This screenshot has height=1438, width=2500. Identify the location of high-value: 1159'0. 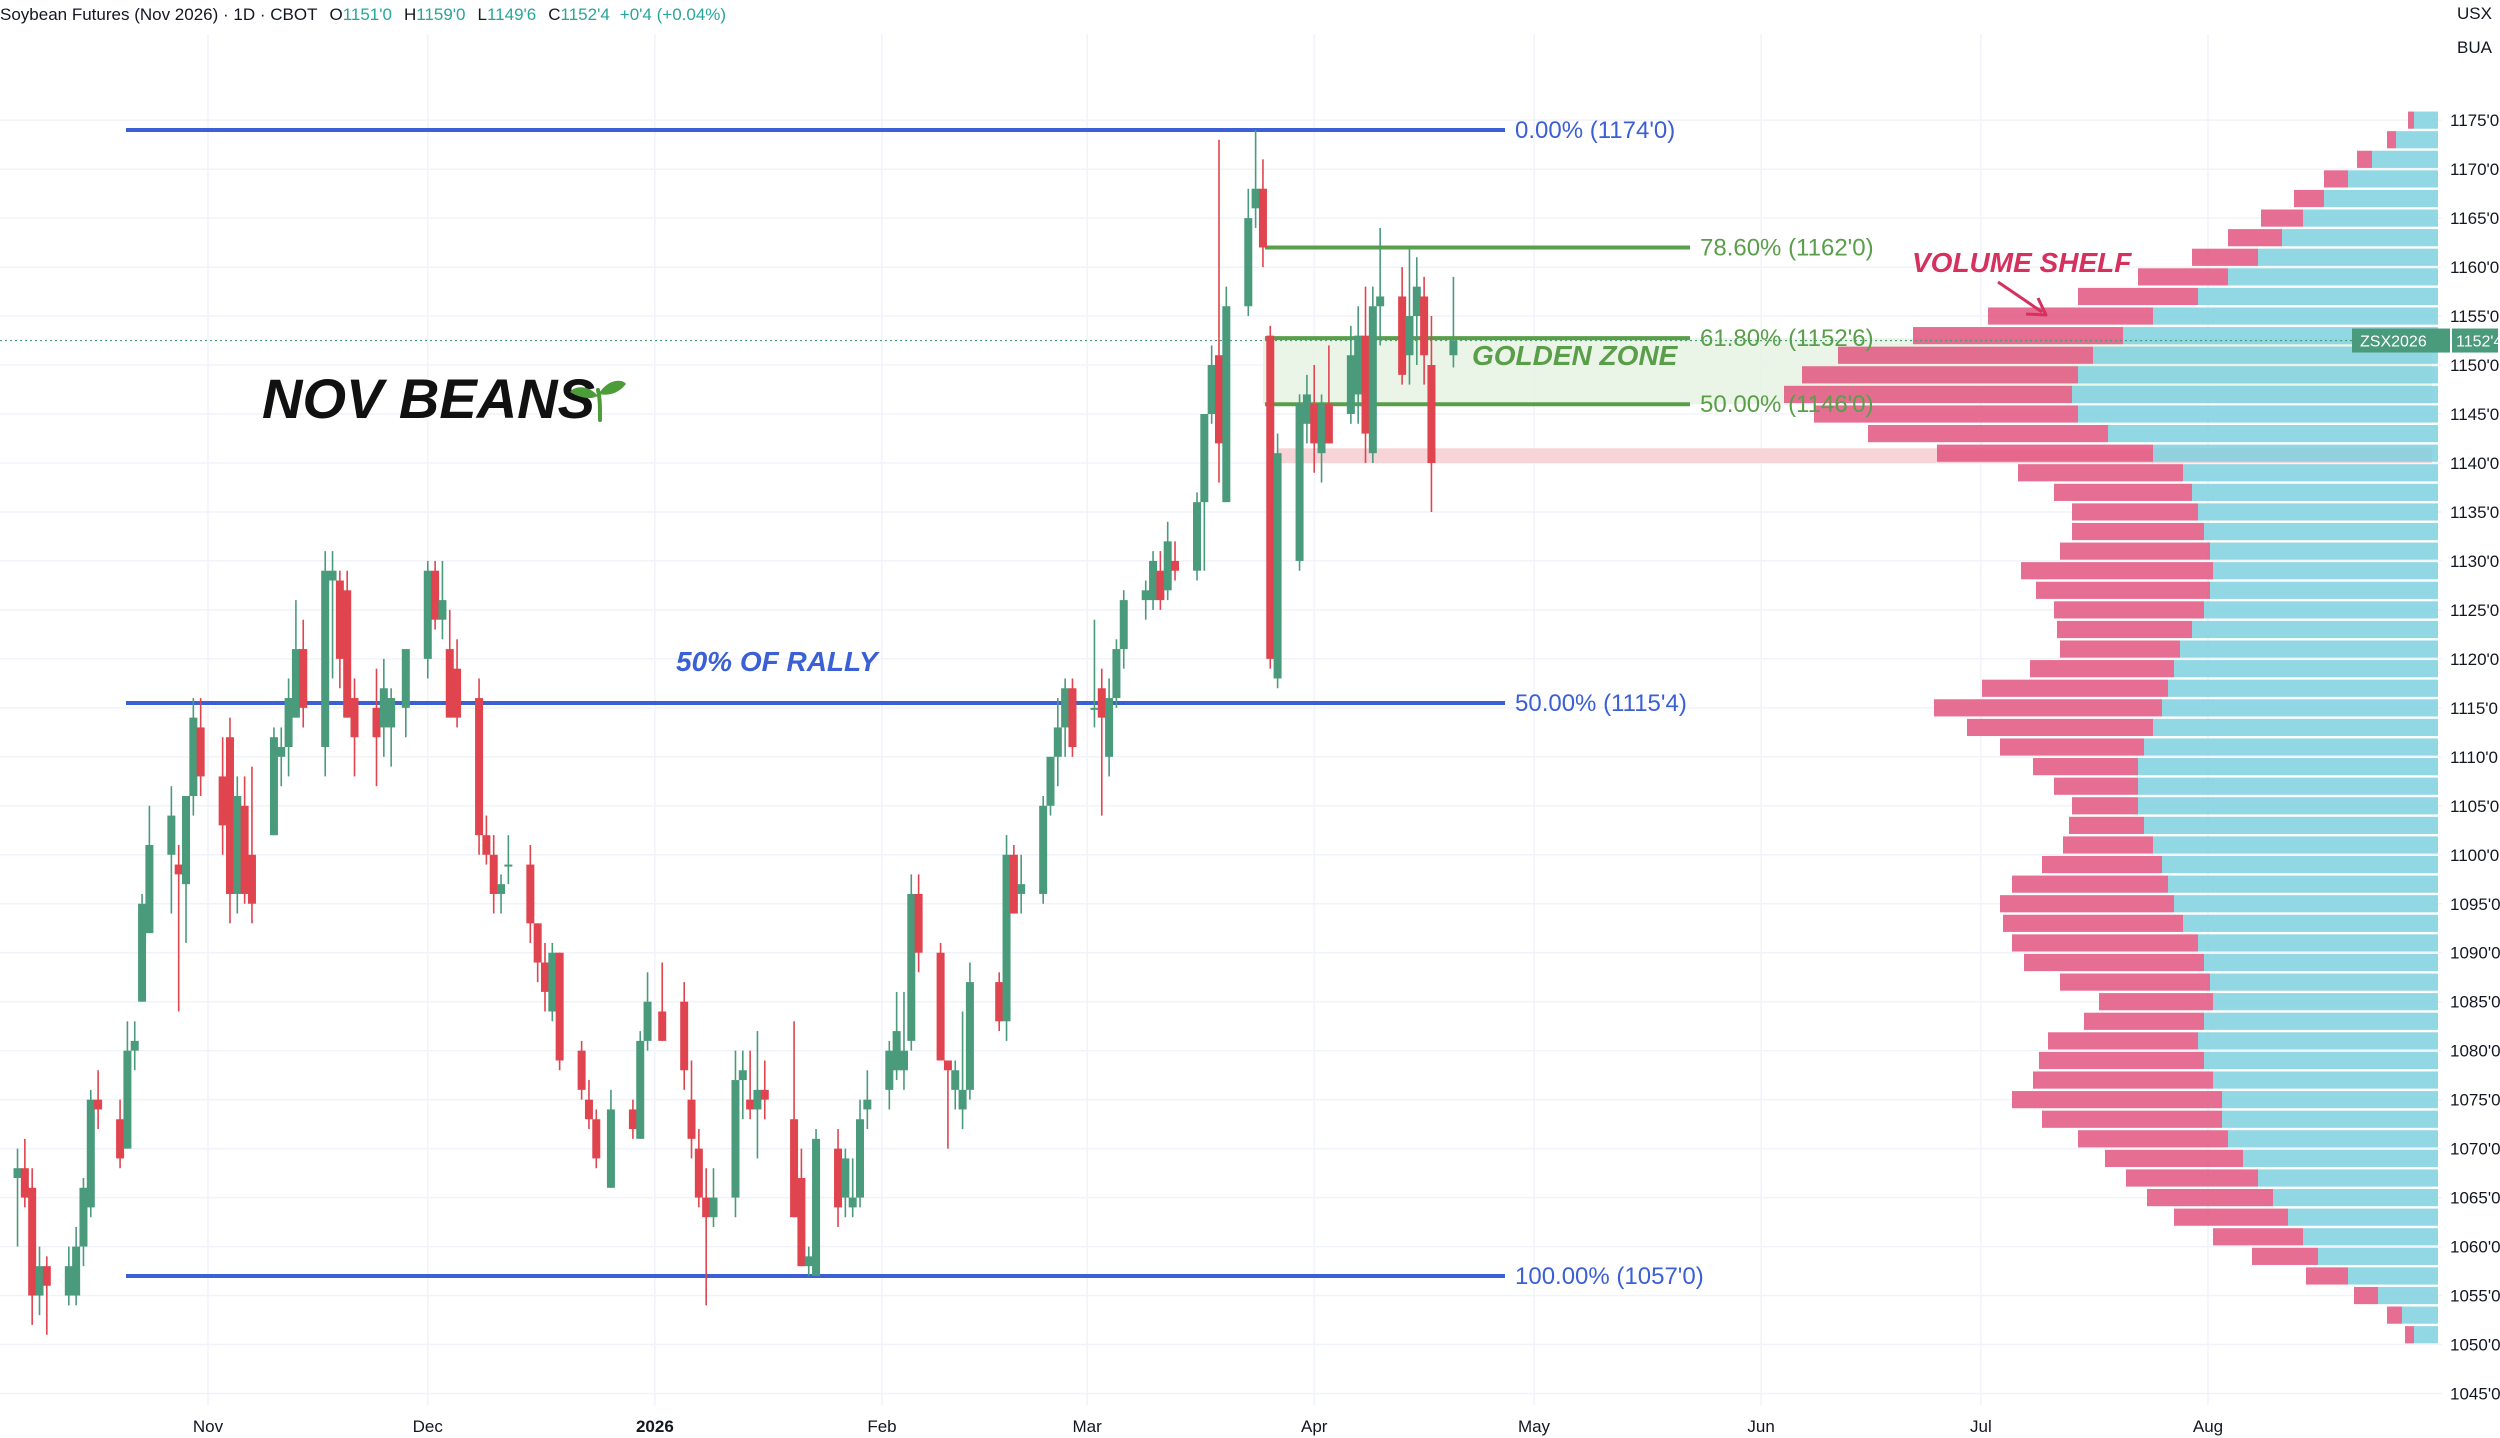
(441, 14).